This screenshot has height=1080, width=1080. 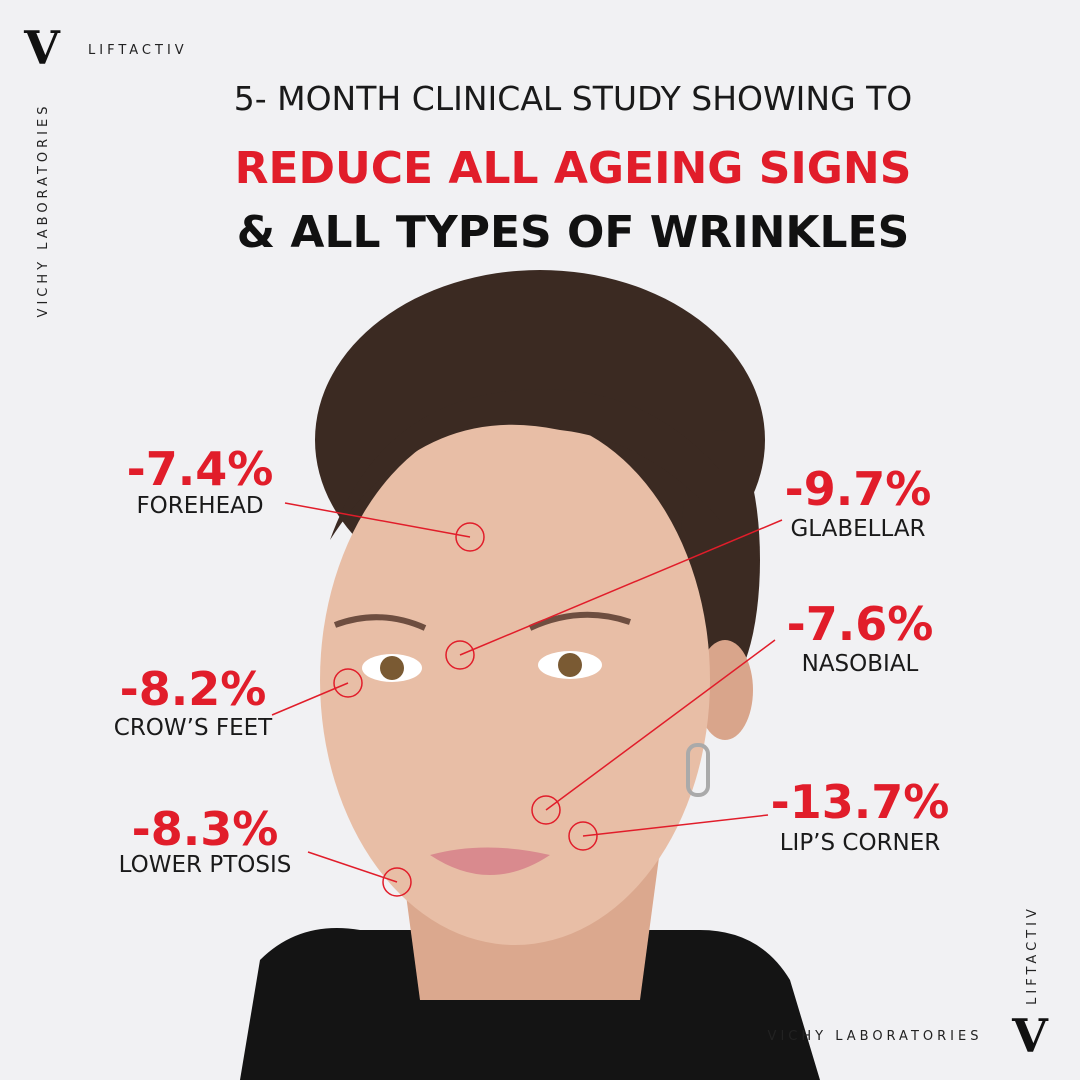 What do you see at coordinates (857, 529) in the screenshot?
I see `callout-label: GLABELLAR` at bounding box center [857, 529].